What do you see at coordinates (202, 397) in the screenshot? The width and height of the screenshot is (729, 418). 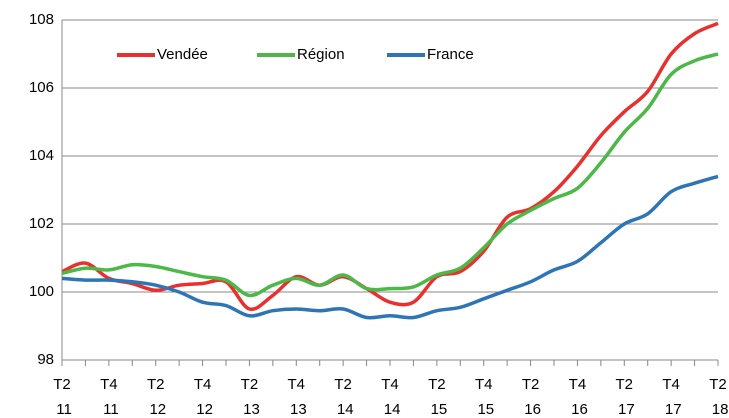 I see `x-tick-label: T4 12` at bounding box center [202, 397].